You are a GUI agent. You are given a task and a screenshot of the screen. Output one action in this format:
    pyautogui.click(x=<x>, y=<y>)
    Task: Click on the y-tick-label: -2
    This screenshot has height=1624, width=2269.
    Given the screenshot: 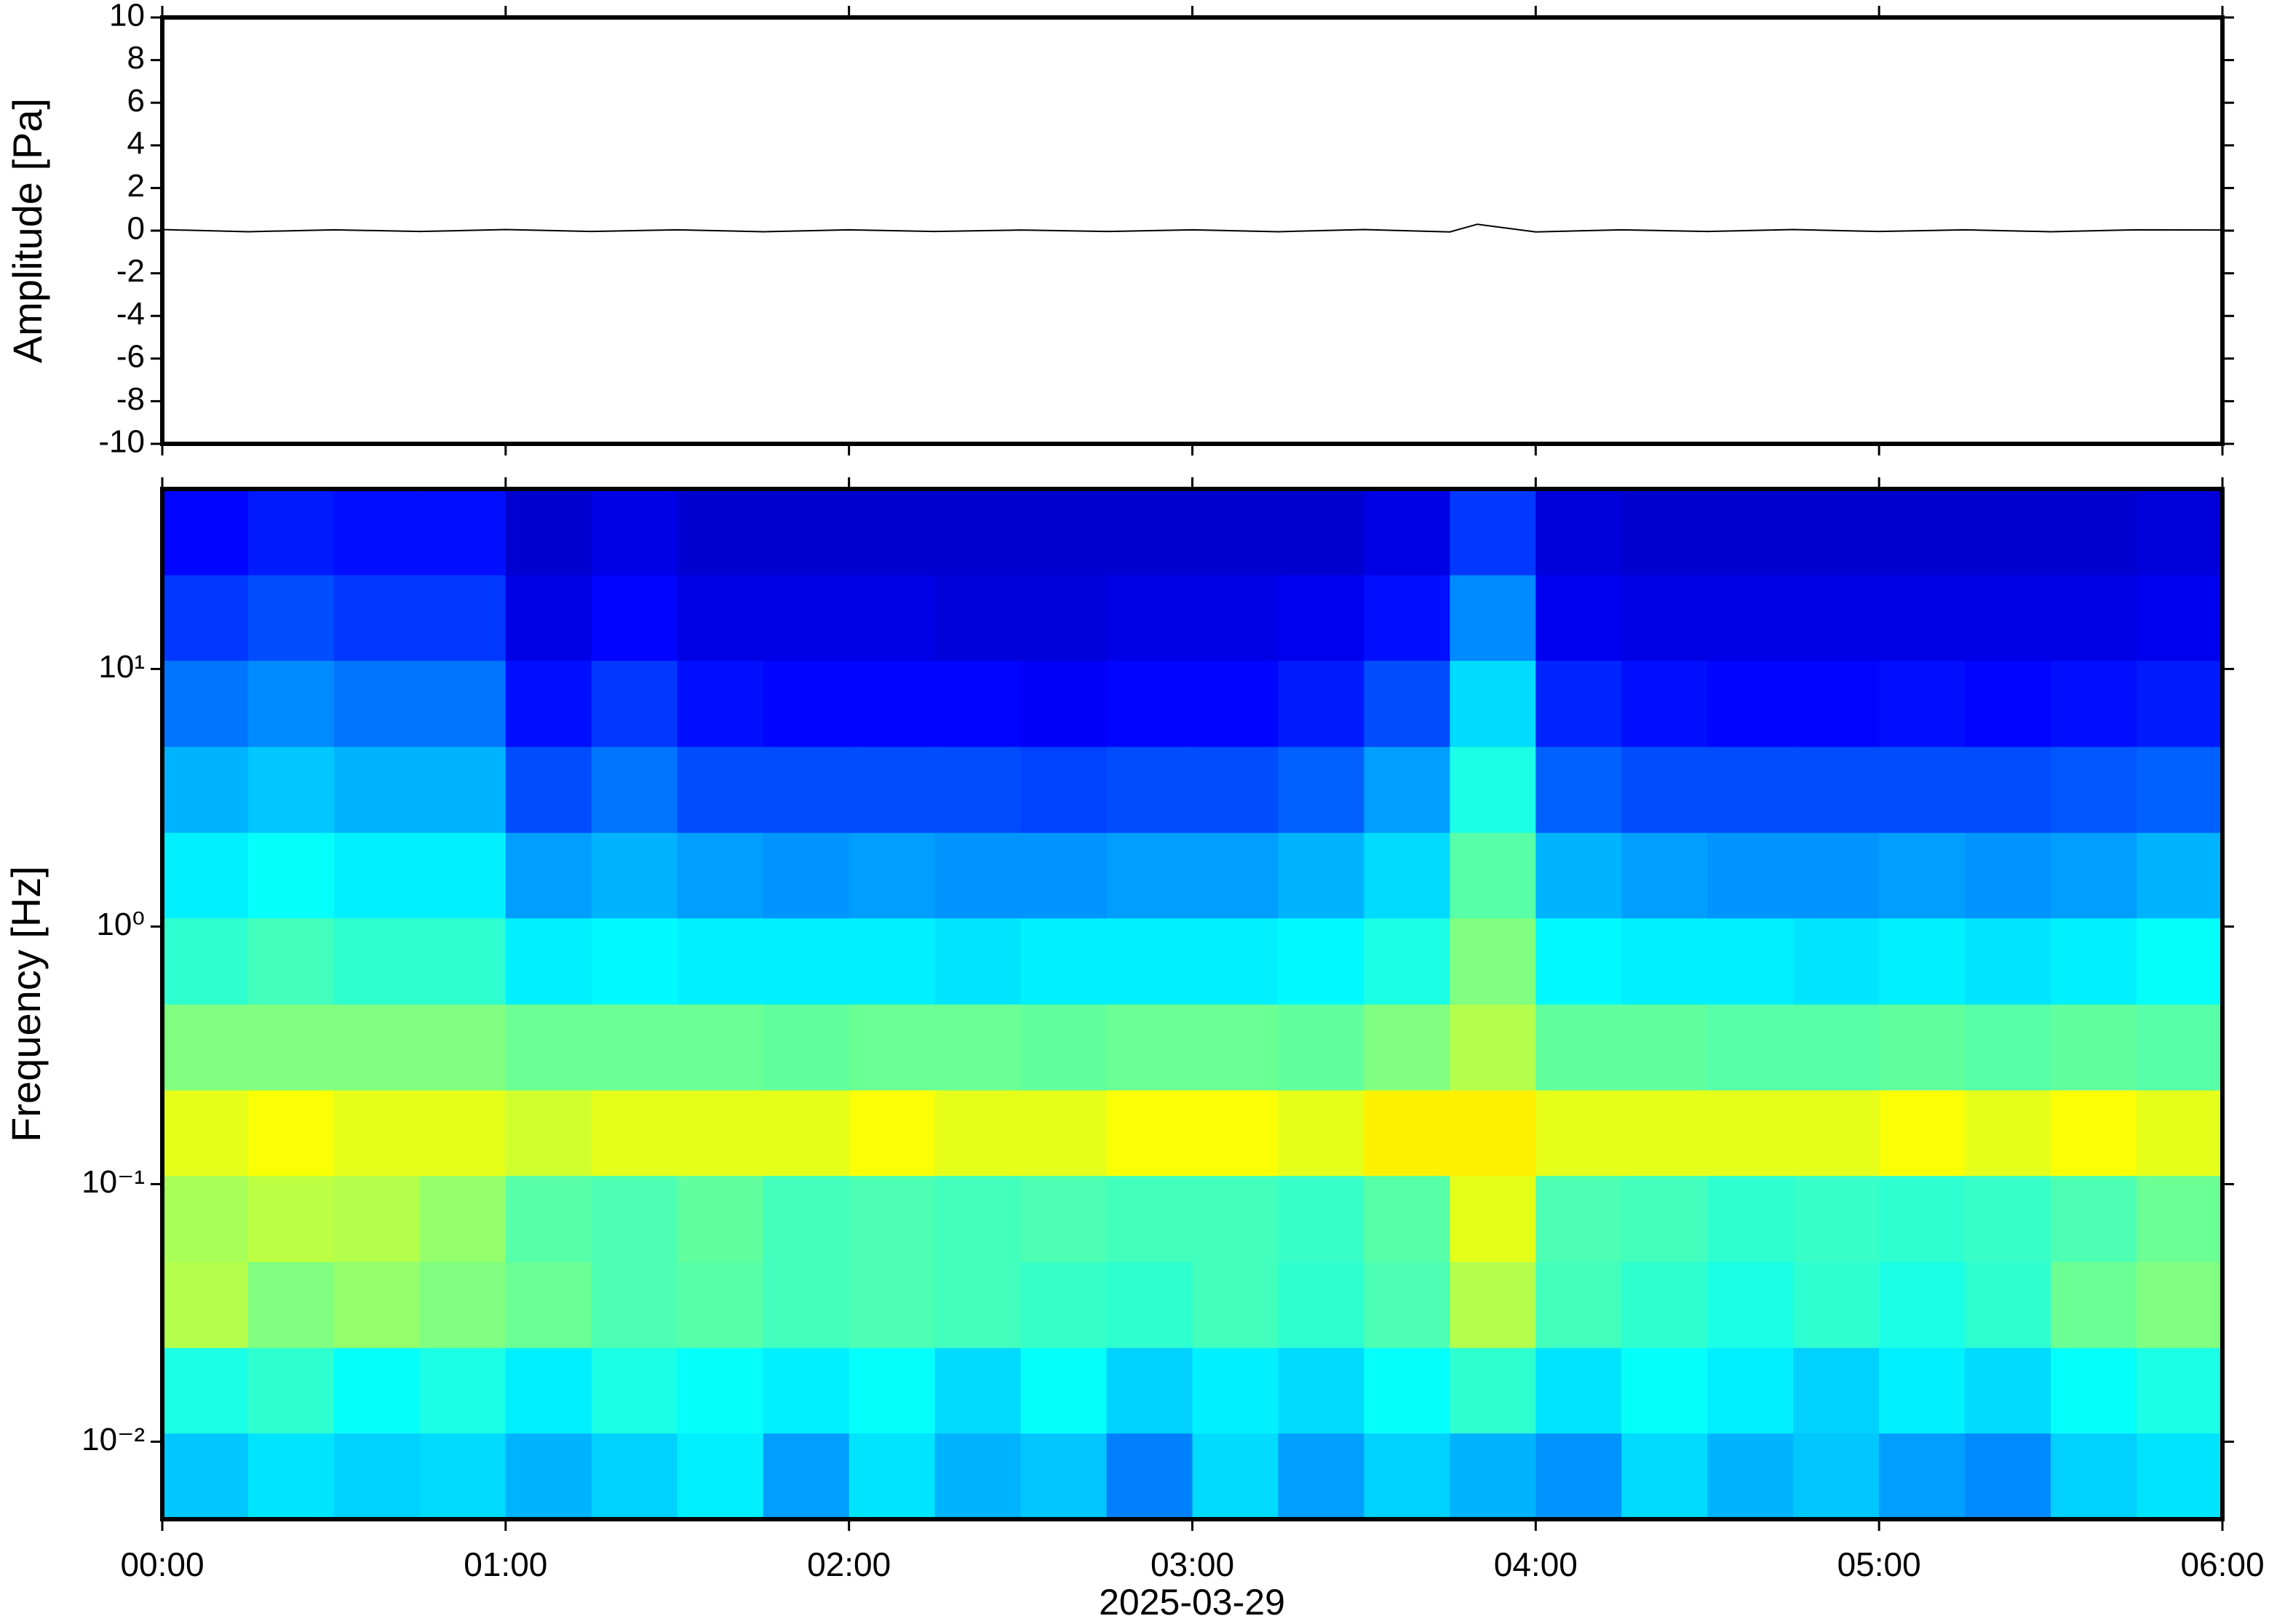 What is the action you would take?
    pyautogui.click(x=130, y=271)
    